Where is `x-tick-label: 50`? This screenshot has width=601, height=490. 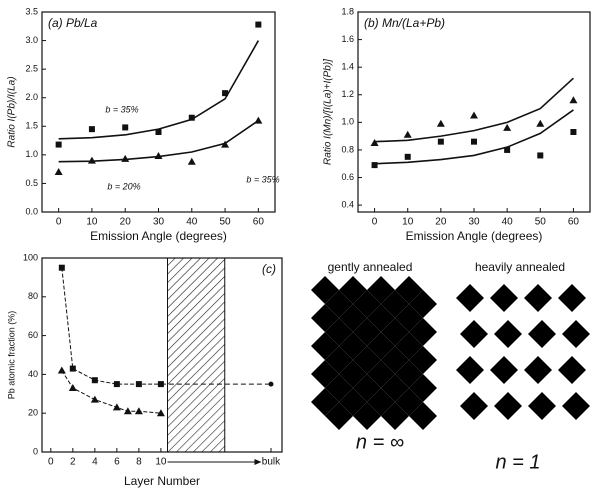
x-tick-label: 50 is located at coordinates (541, 222).